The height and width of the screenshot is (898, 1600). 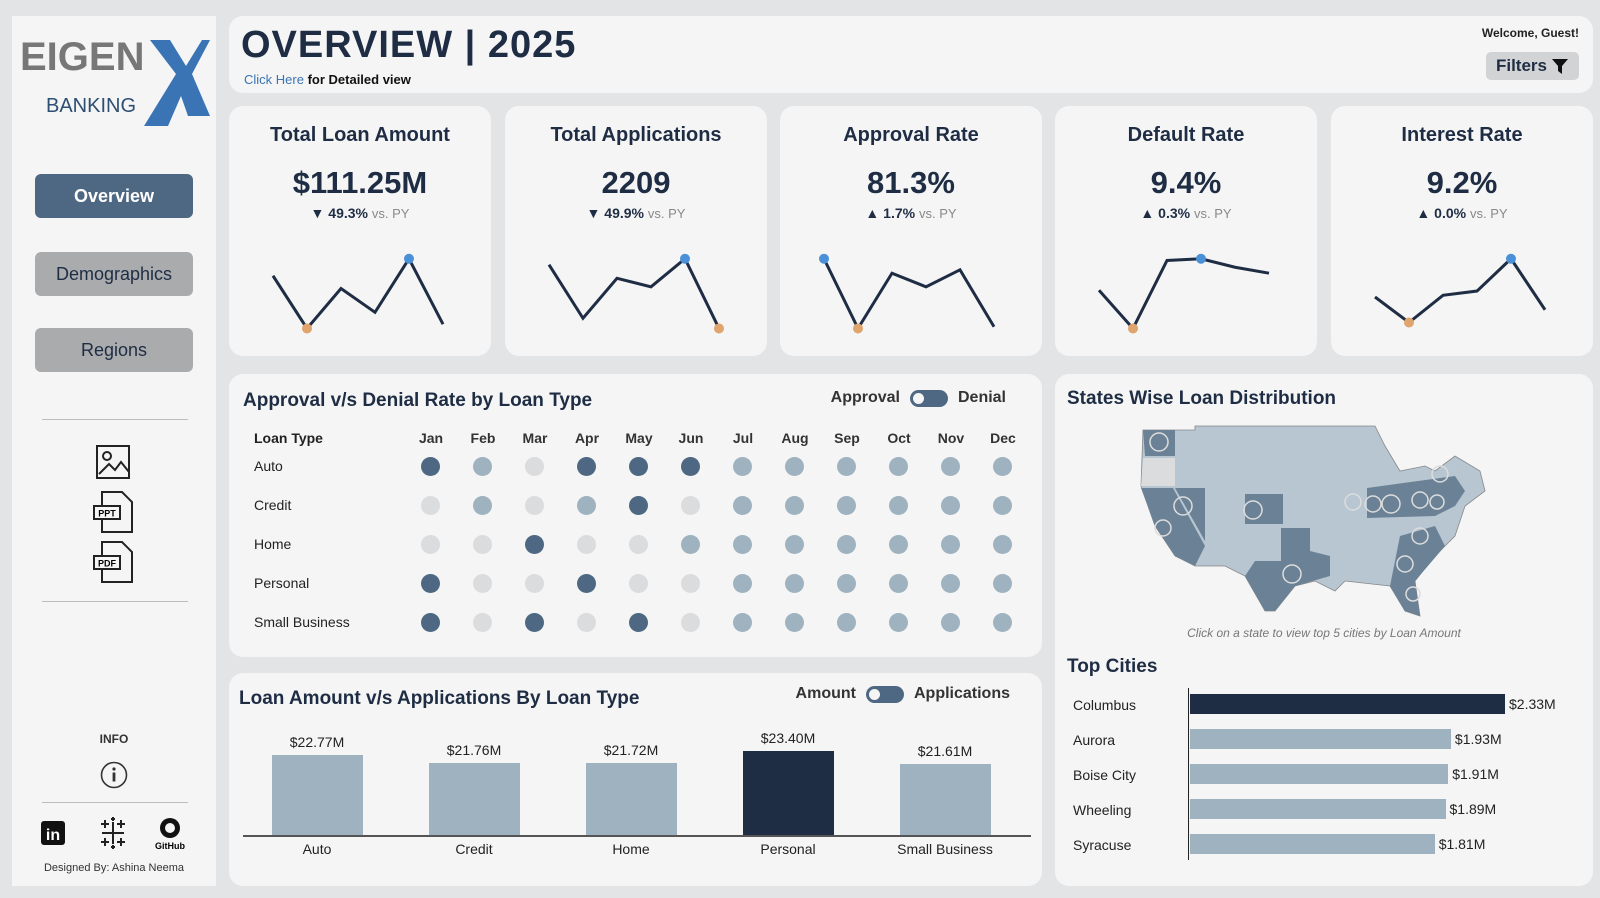 I want to click on us-states-map, so click(x=1315, y=521).